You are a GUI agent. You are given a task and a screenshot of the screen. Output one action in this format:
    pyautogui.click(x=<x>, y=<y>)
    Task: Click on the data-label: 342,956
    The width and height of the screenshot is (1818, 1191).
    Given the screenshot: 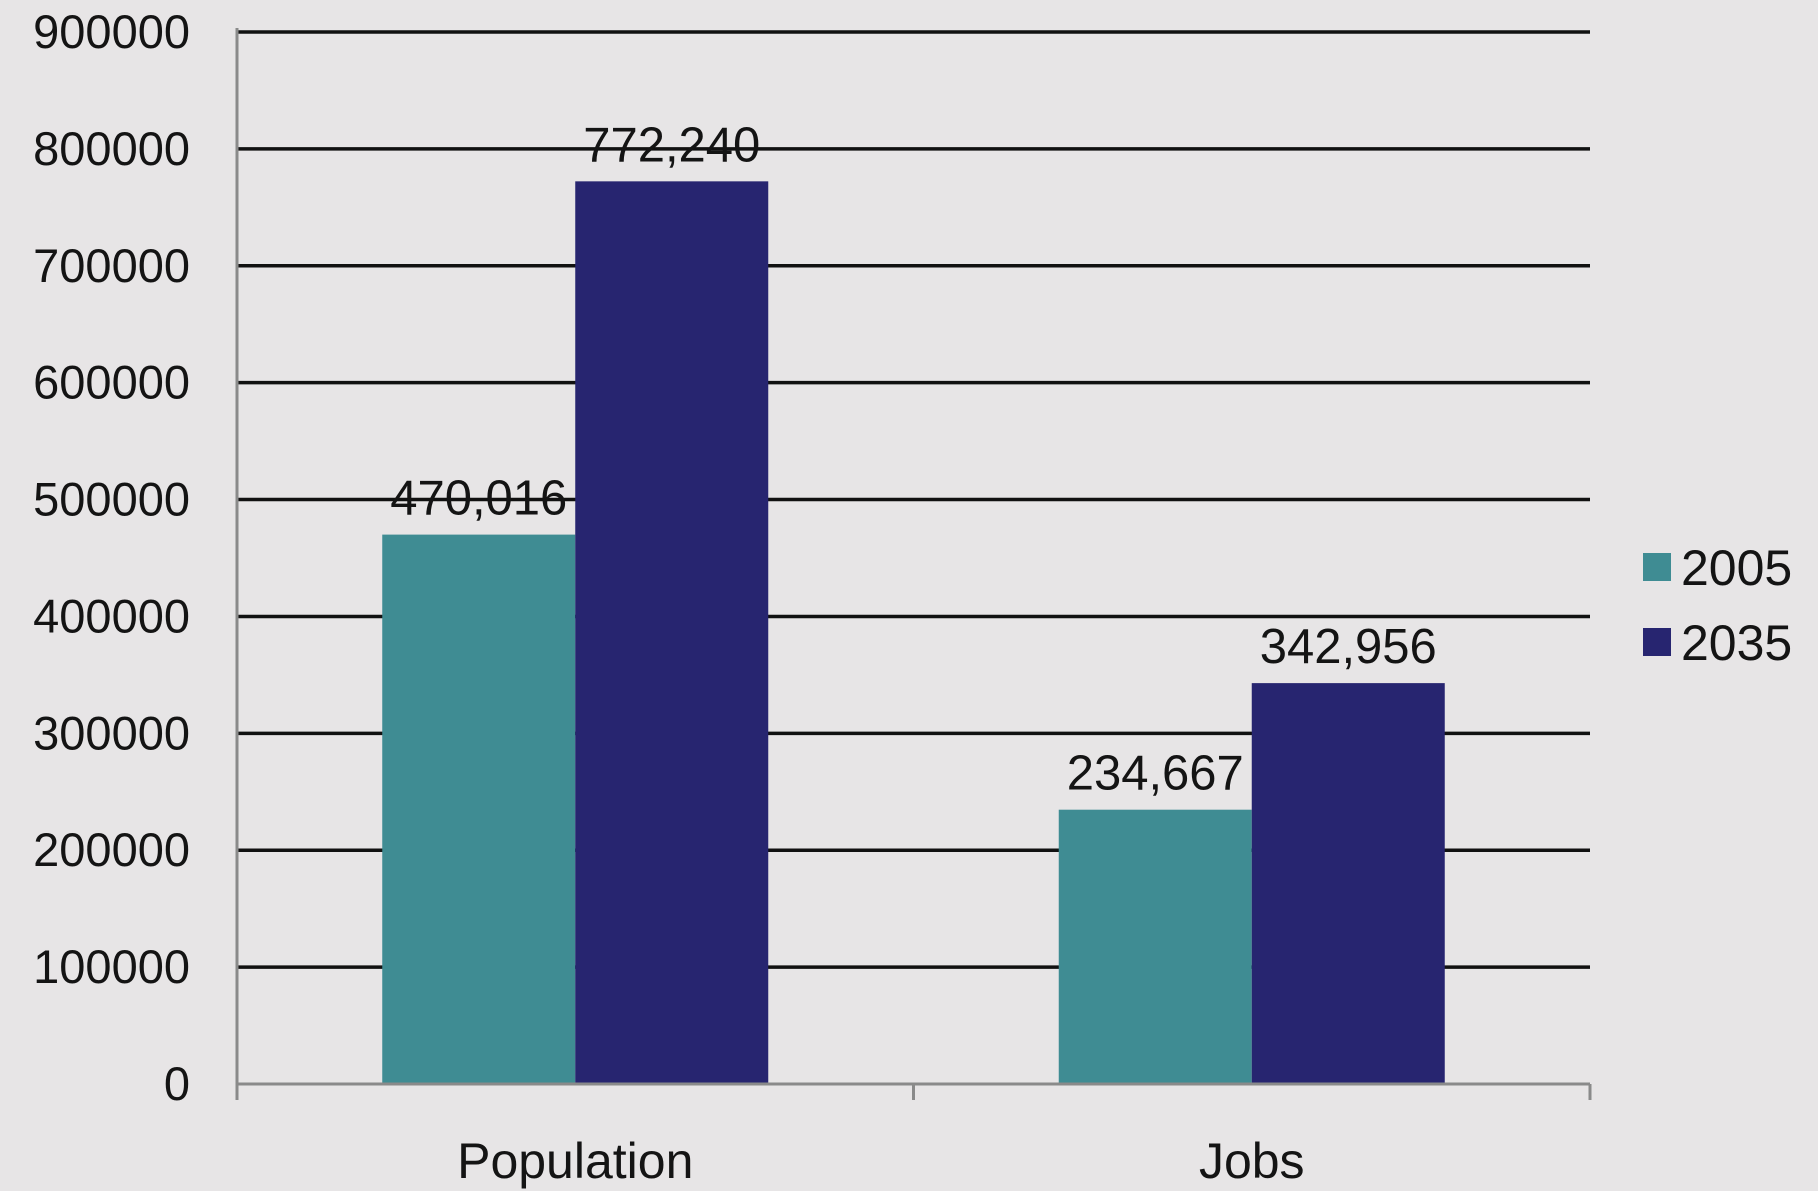 What is the action you would take?
    pyautogui.click(x=1348, y=647)
    